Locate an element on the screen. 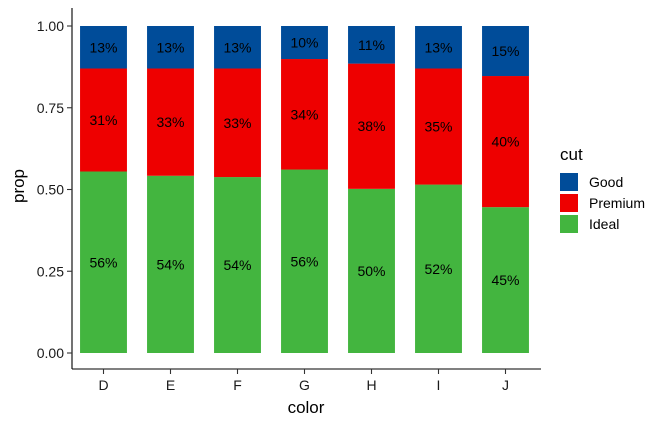  data-label-premium-f: 33% is located at coordinates (237, 123).